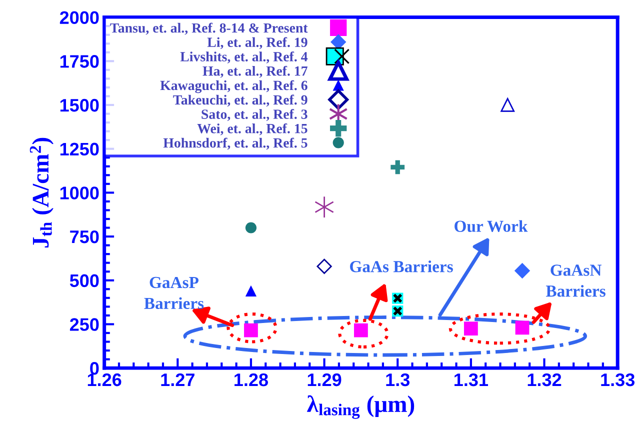  What do you see at coordinates (360, 407) in the screenshot?
I see `x-axis-title: λ$_{lasing}$ (μm)` at bounding box center [360, 407].